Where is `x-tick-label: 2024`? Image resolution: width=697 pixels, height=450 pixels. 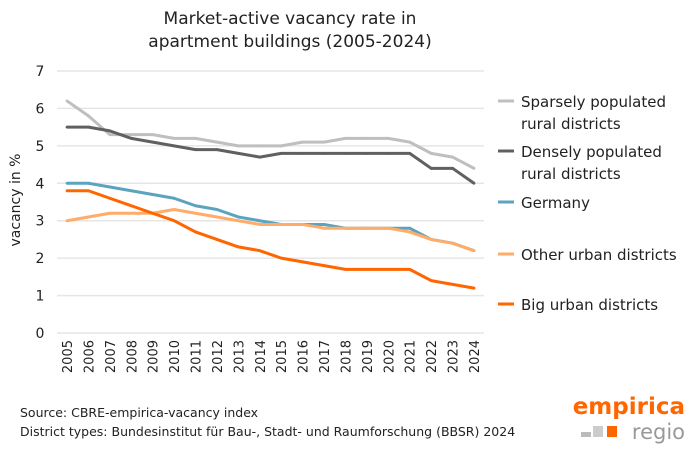 x-tick-label: 2024 is located at coordinates (475, 356).